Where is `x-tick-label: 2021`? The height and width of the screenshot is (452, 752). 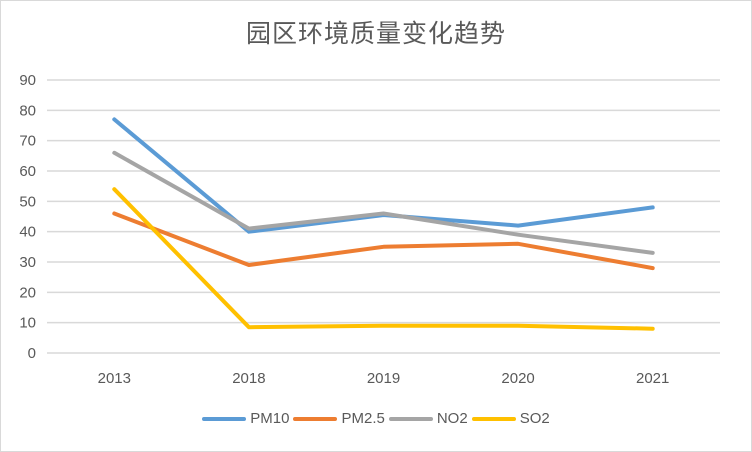
x-tick-label: 2021 is located at coordinates (652, 378).